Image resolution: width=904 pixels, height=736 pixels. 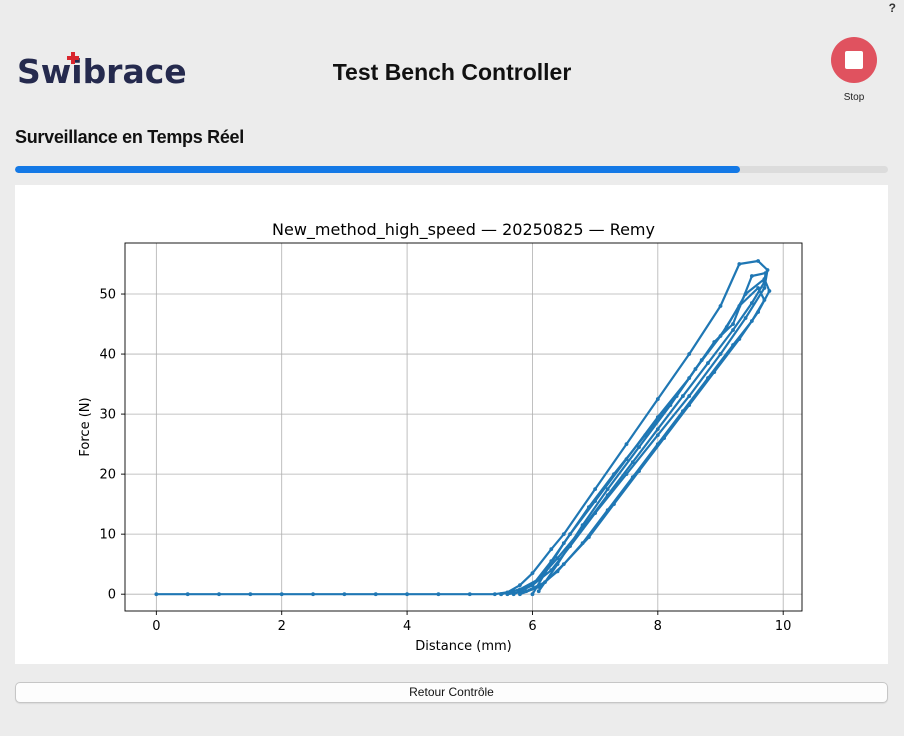 I want to click on x-tick-label: 10, so click(x=783, y=626).